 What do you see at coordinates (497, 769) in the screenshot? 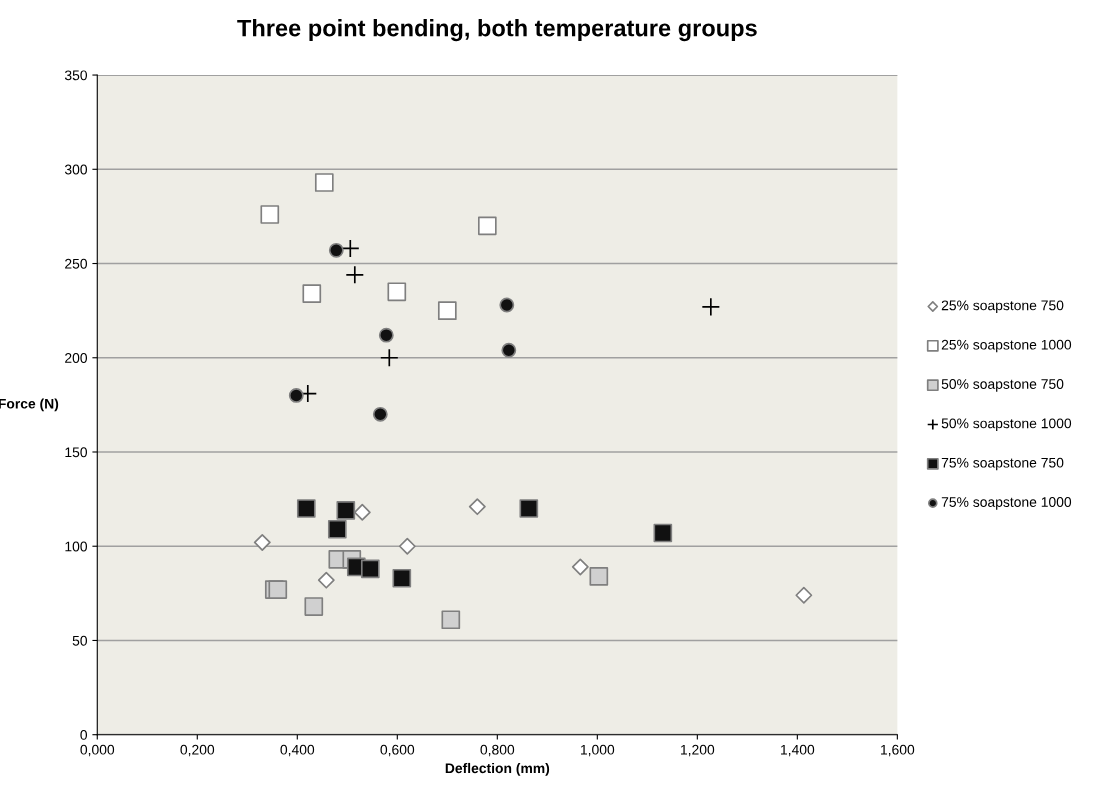
I see `x-axis-title: Deflection (mm)` at bounding box center [497, 769].